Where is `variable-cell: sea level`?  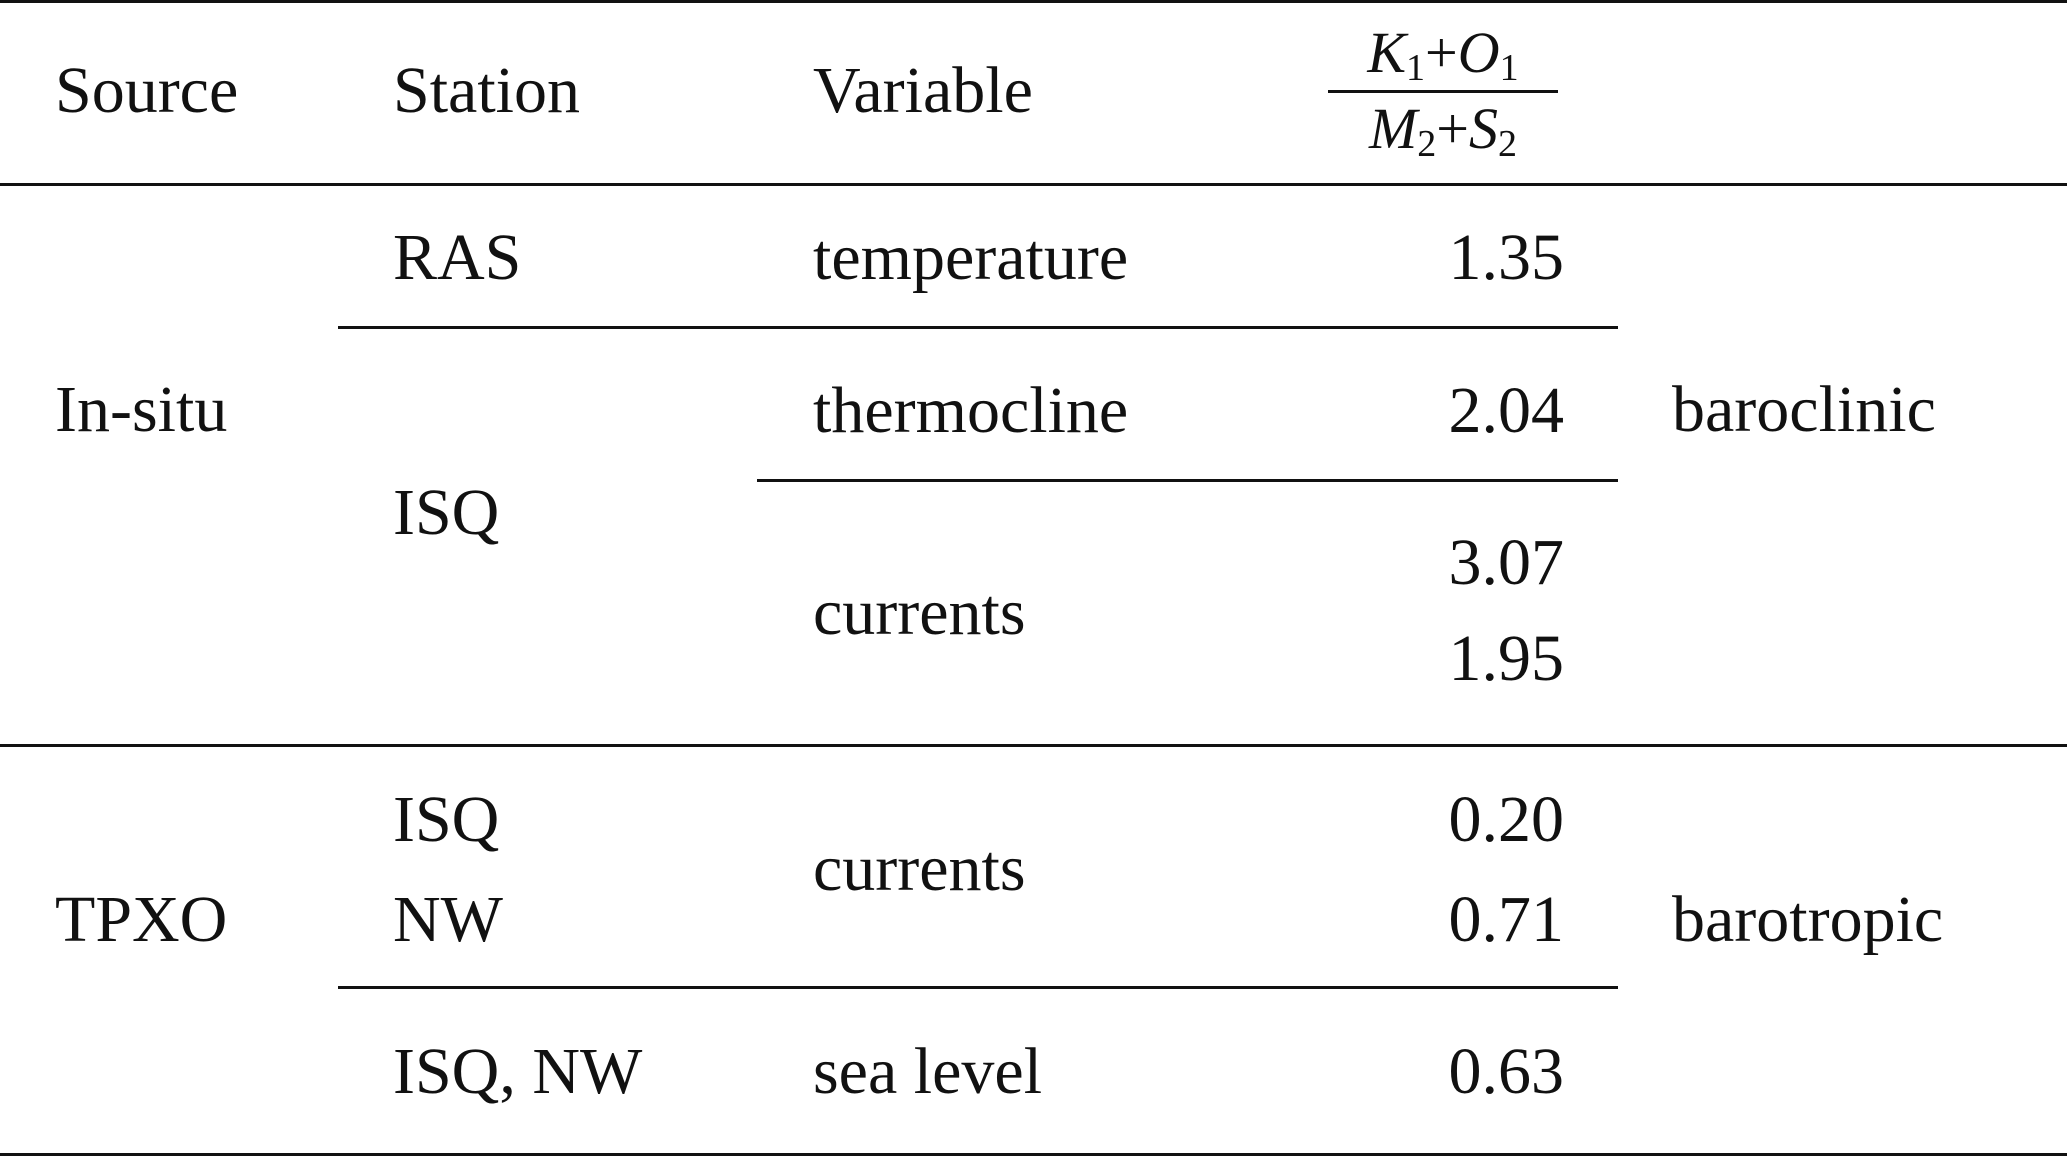 variable-cell: sea level is located at coordinates (928, 1071).